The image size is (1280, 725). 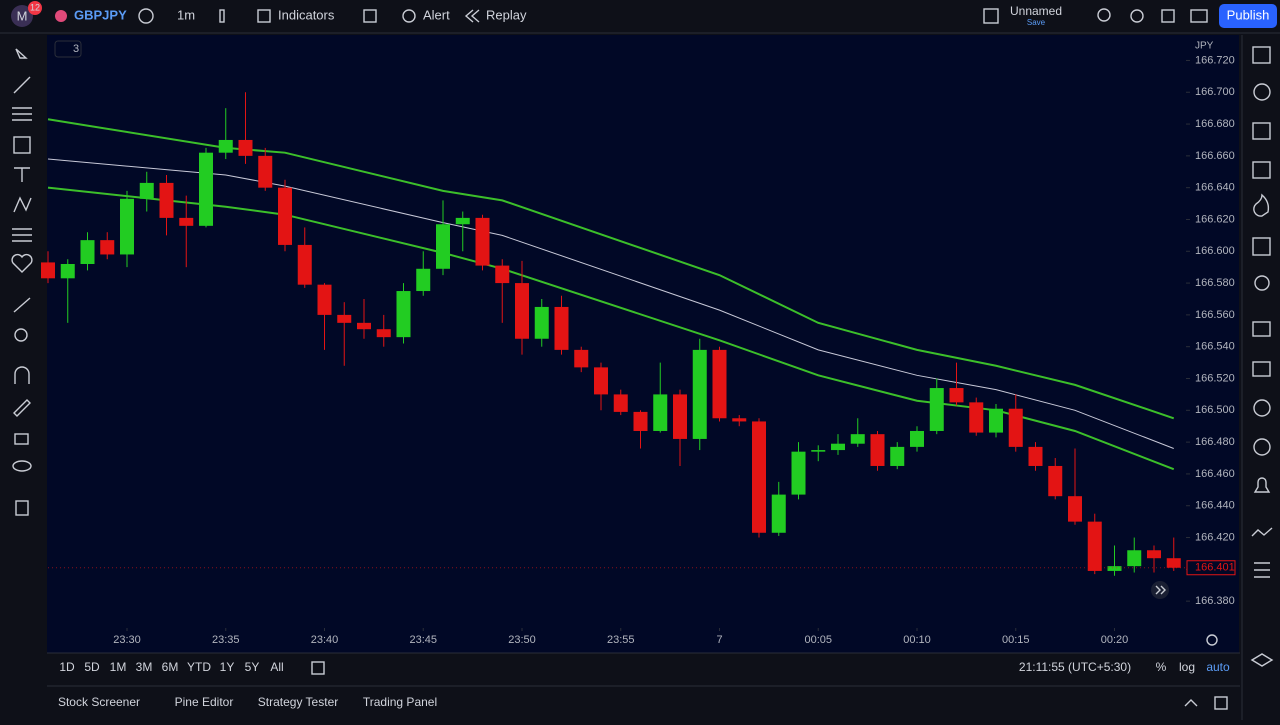 I want to click on range-button: 3M, so click(x=144, y=667).